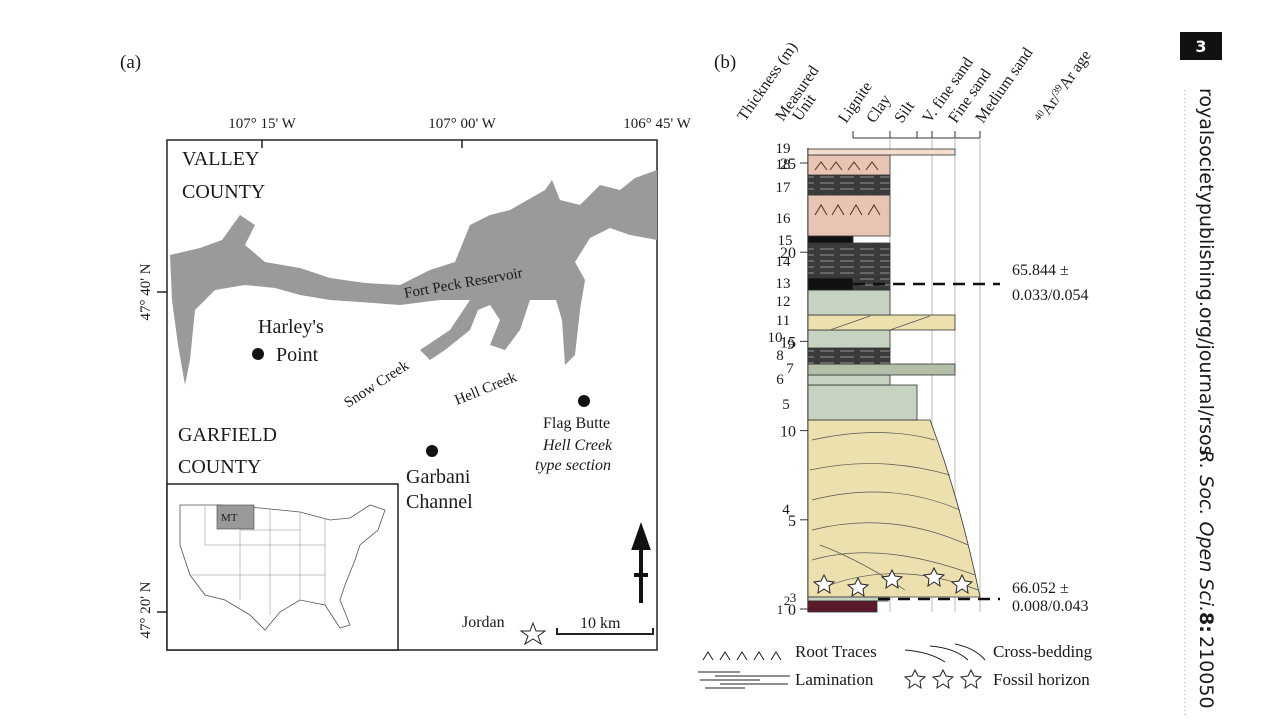 This screenshot has height=725, width=1280. Describe the element at coordinates (894, 511) in the screenshot. I see `cross-bedding` at that location.